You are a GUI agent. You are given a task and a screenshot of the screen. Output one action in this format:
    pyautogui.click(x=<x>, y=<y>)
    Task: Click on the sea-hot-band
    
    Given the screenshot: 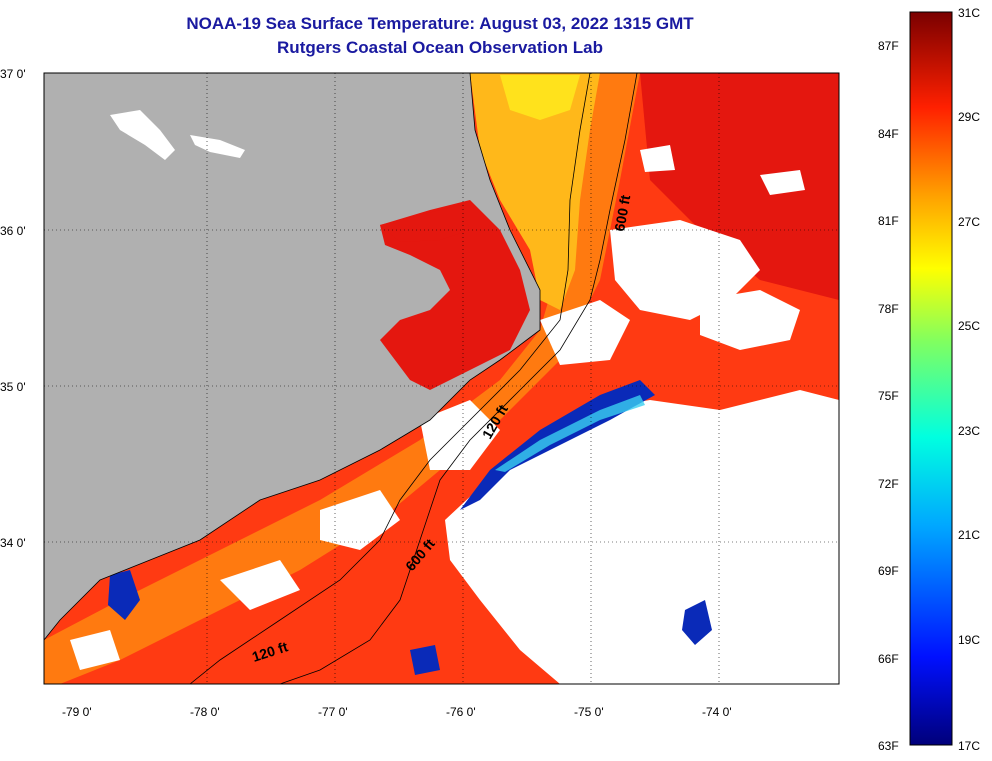 What is the action you would take?
    pyautogui.click(x=739, y=186)
    